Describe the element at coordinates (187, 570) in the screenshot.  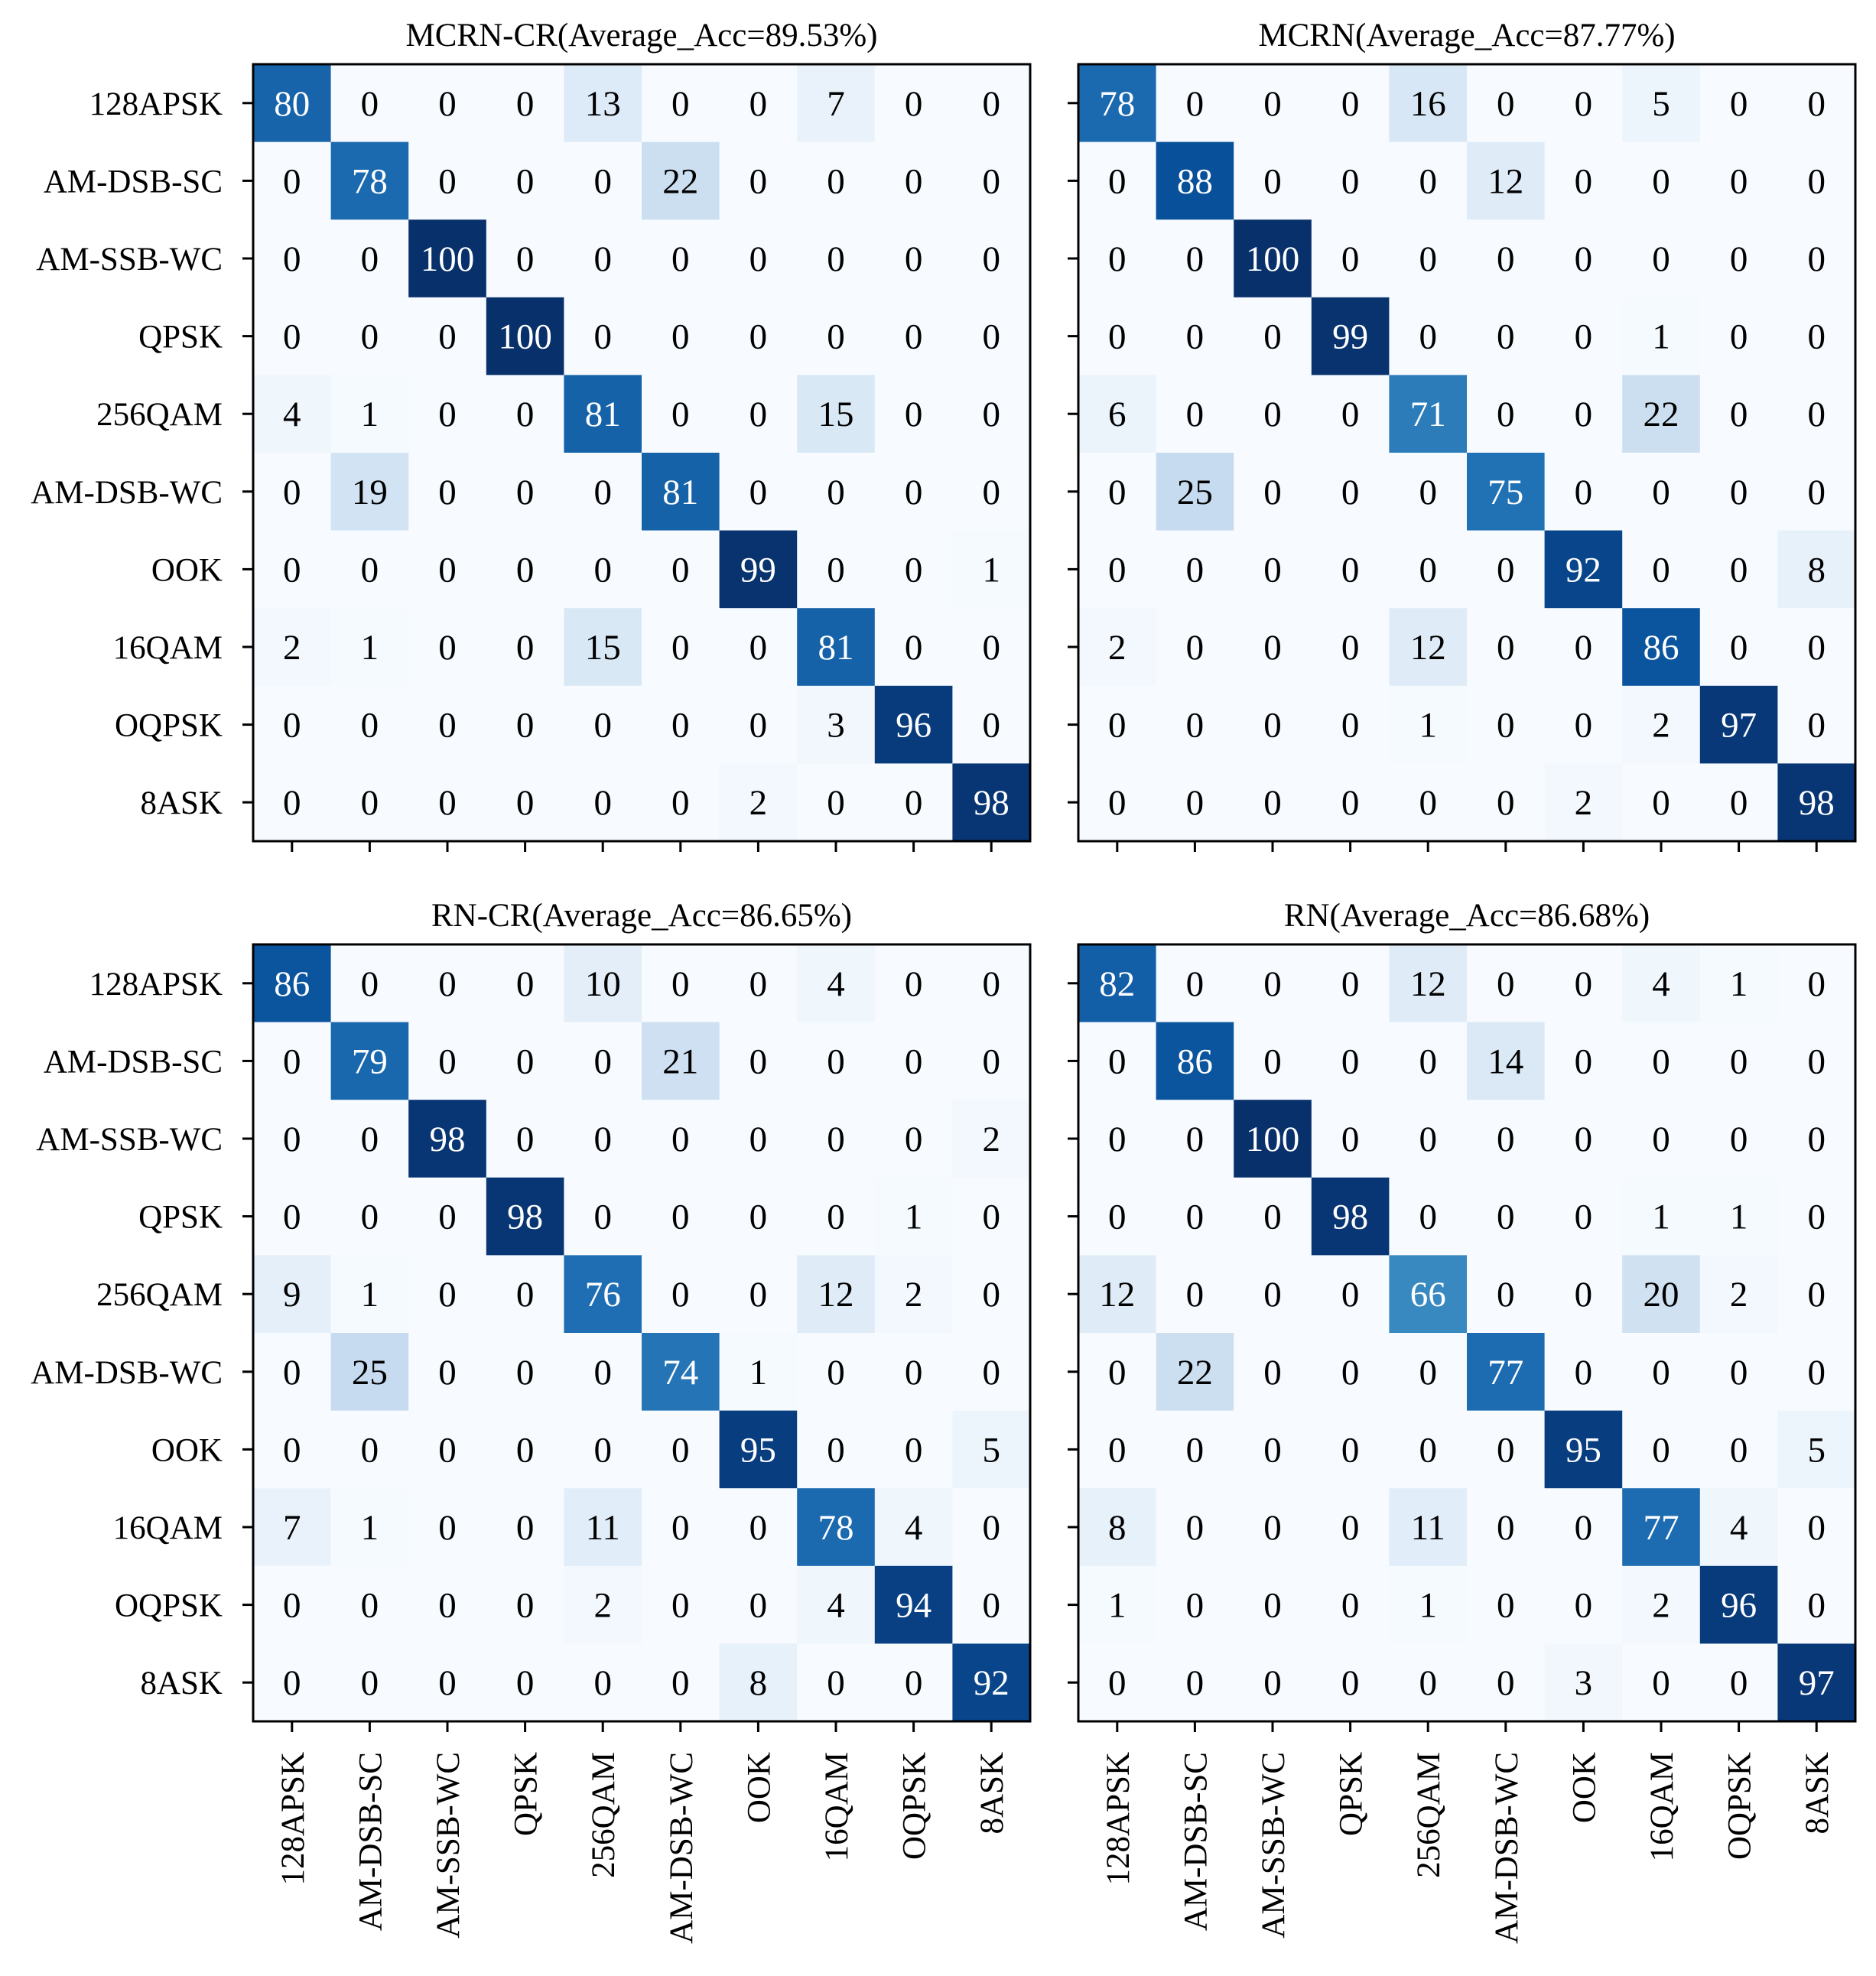
I see `y-tick-label: OOK` at that location.